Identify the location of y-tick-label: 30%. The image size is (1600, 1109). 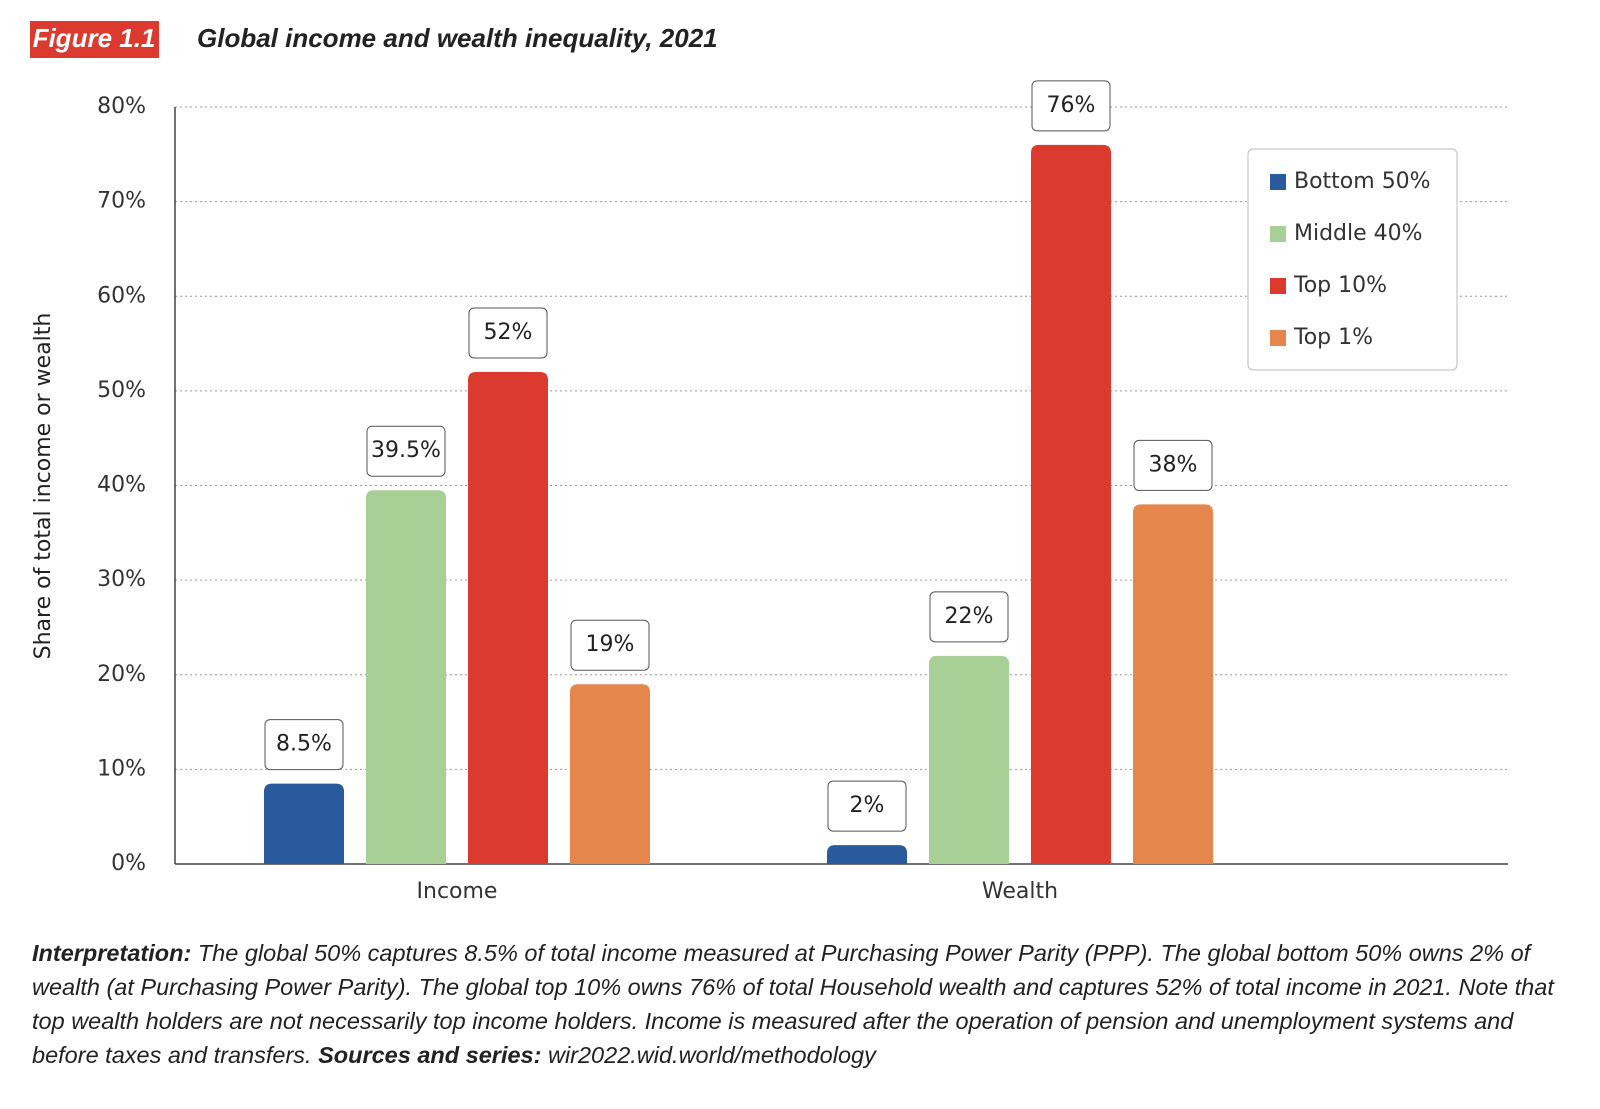
(121, 579).